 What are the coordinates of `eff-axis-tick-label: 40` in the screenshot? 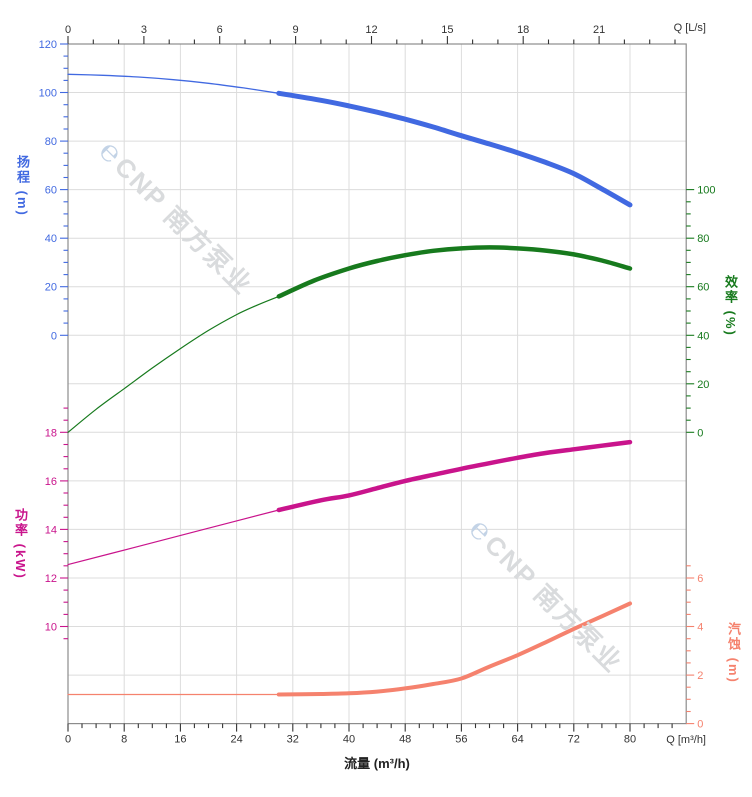 It's located at (703, 336).